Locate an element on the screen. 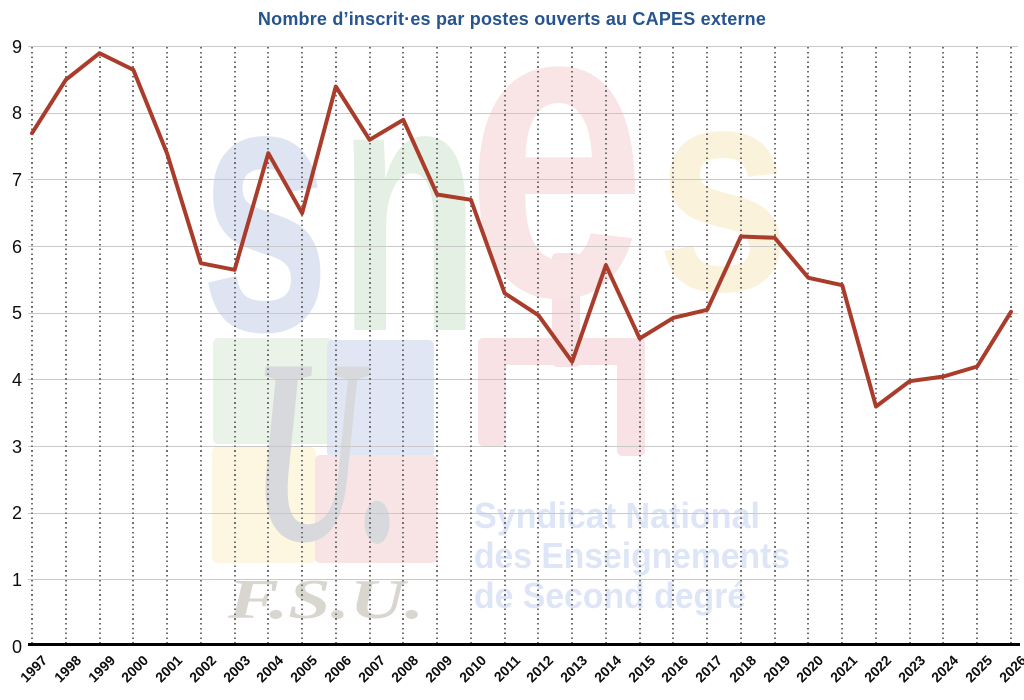 The height and width of the screenshot is (700, 1024). y-tick-label: 8 is located at coordinates (16, 113).